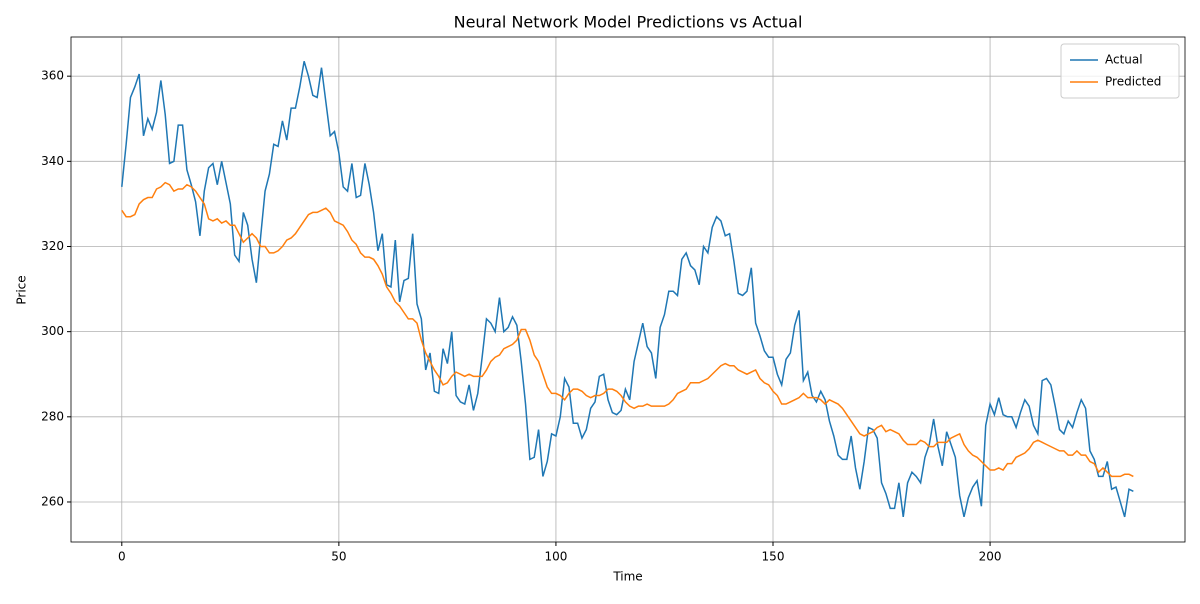 Image resolution: width=1200 pixels, height=604 pixels. What do you see at coordinates (1124, 60) in the screenshot?
I see `legend-label: Actual` at bounding box center [1124, 60].